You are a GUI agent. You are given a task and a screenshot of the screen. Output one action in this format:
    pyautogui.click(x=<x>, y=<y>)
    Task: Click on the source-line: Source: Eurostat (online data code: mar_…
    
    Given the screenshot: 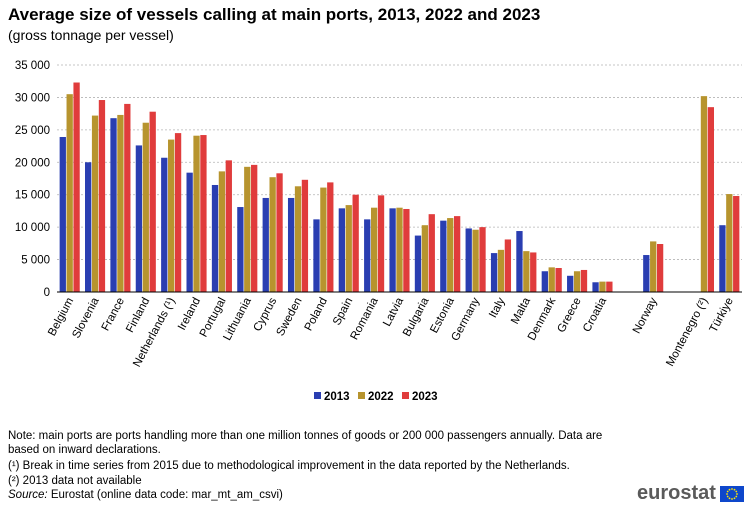 What is the action you would take?
    pyautogui.click(x=145, y=495)
    